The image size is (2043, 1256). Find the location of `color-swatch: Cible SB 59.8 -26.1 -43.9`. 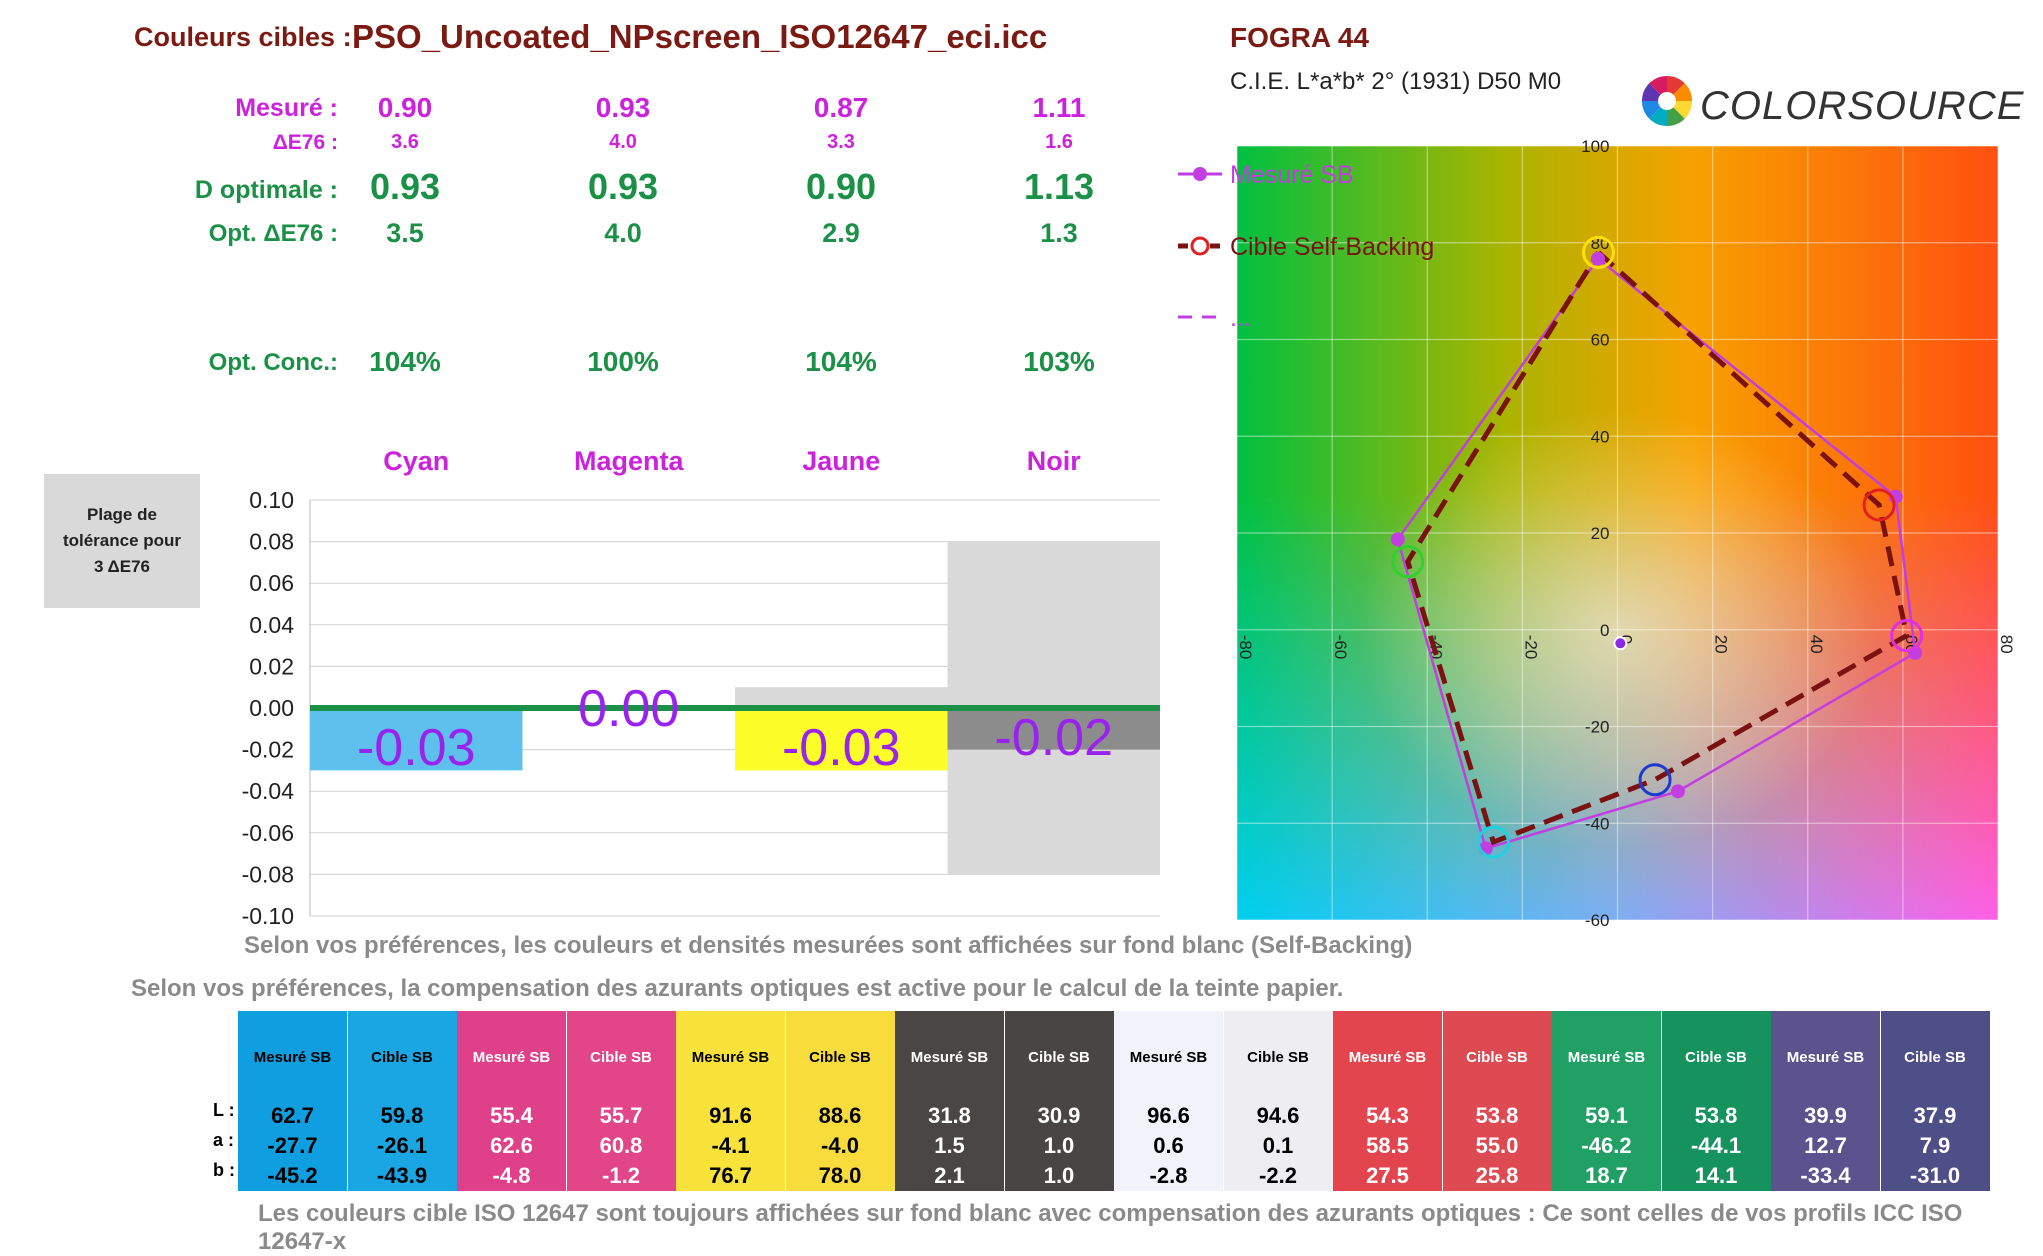

color-swatch: Cible SB 59.8 -26.1 -43.9 is located at coordinates (402, 1101).